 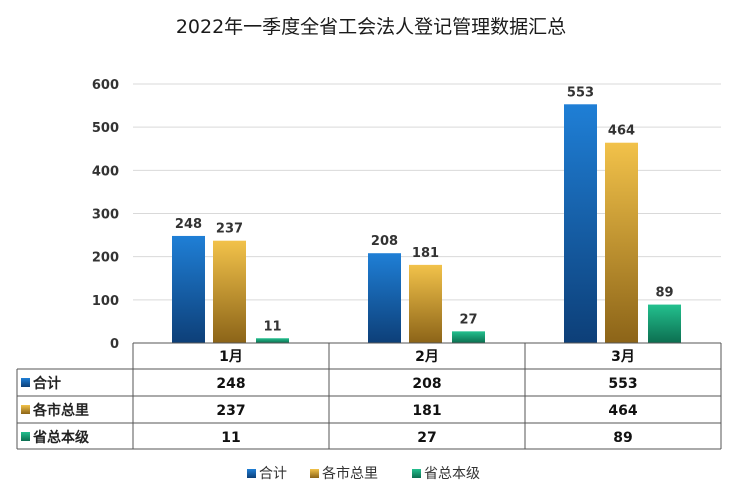 What do you see at coordinates (231, 357) in the screenshot?
I see `x-category-label: 1月` at bounding box center [231, 357].